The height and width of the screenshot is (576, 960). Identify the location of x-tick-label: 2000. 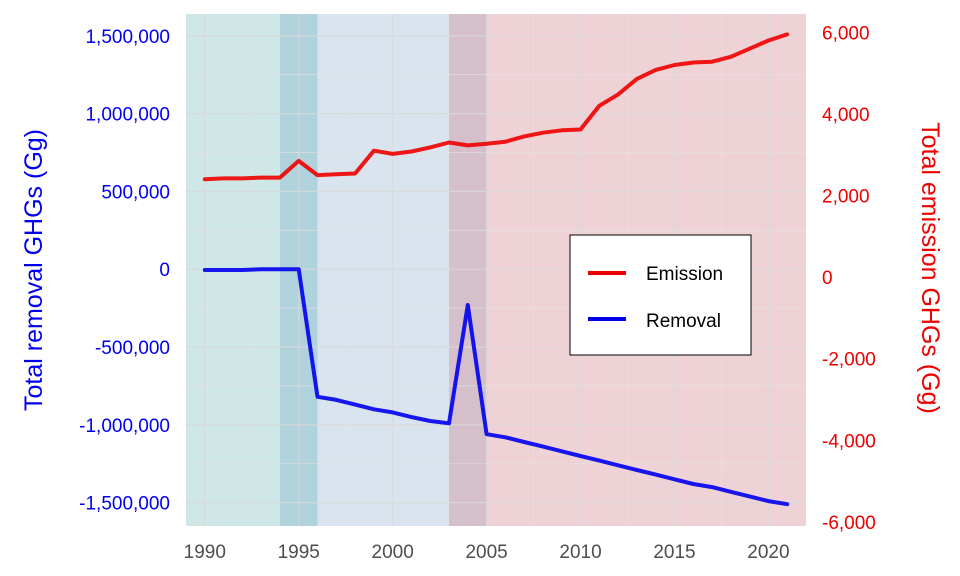
(393, 552).